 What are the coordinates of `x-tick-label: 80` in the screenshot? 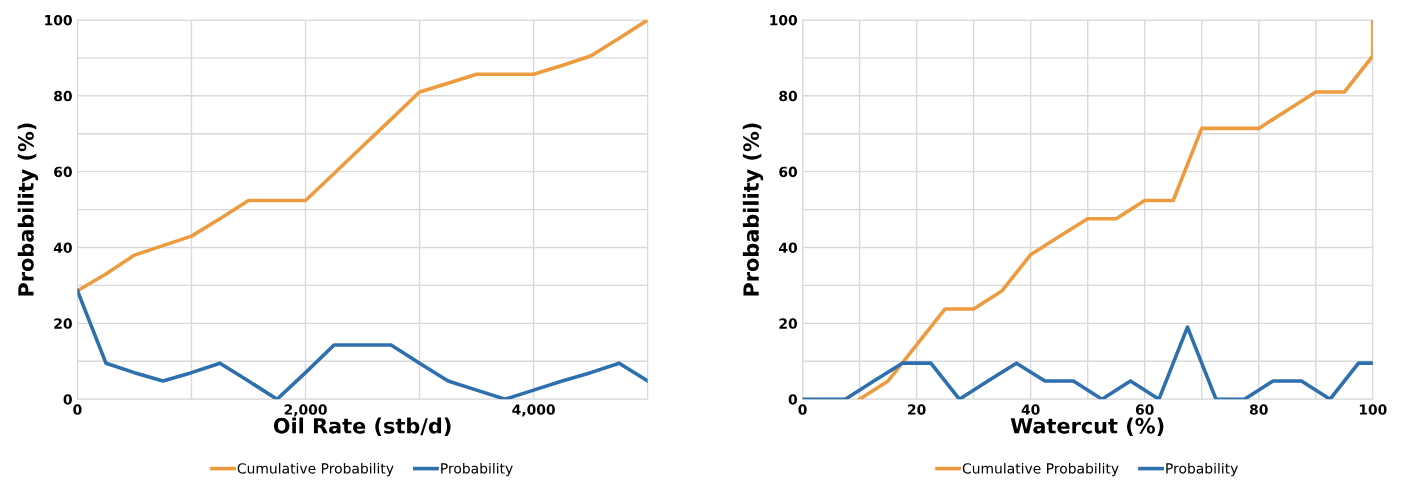 It's located at (1258, 409).